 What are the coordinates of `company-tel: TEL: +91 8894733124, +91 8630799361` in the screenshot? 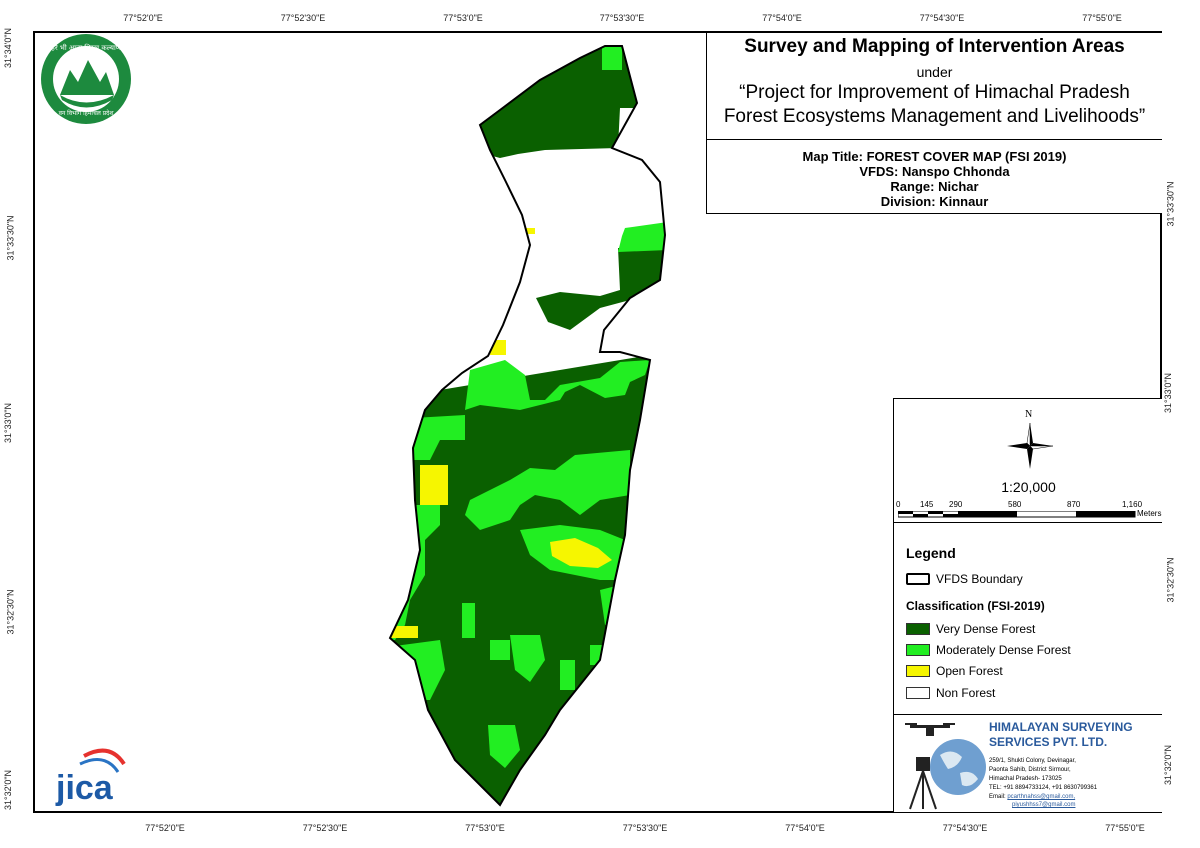 It's located at (1043, 788).